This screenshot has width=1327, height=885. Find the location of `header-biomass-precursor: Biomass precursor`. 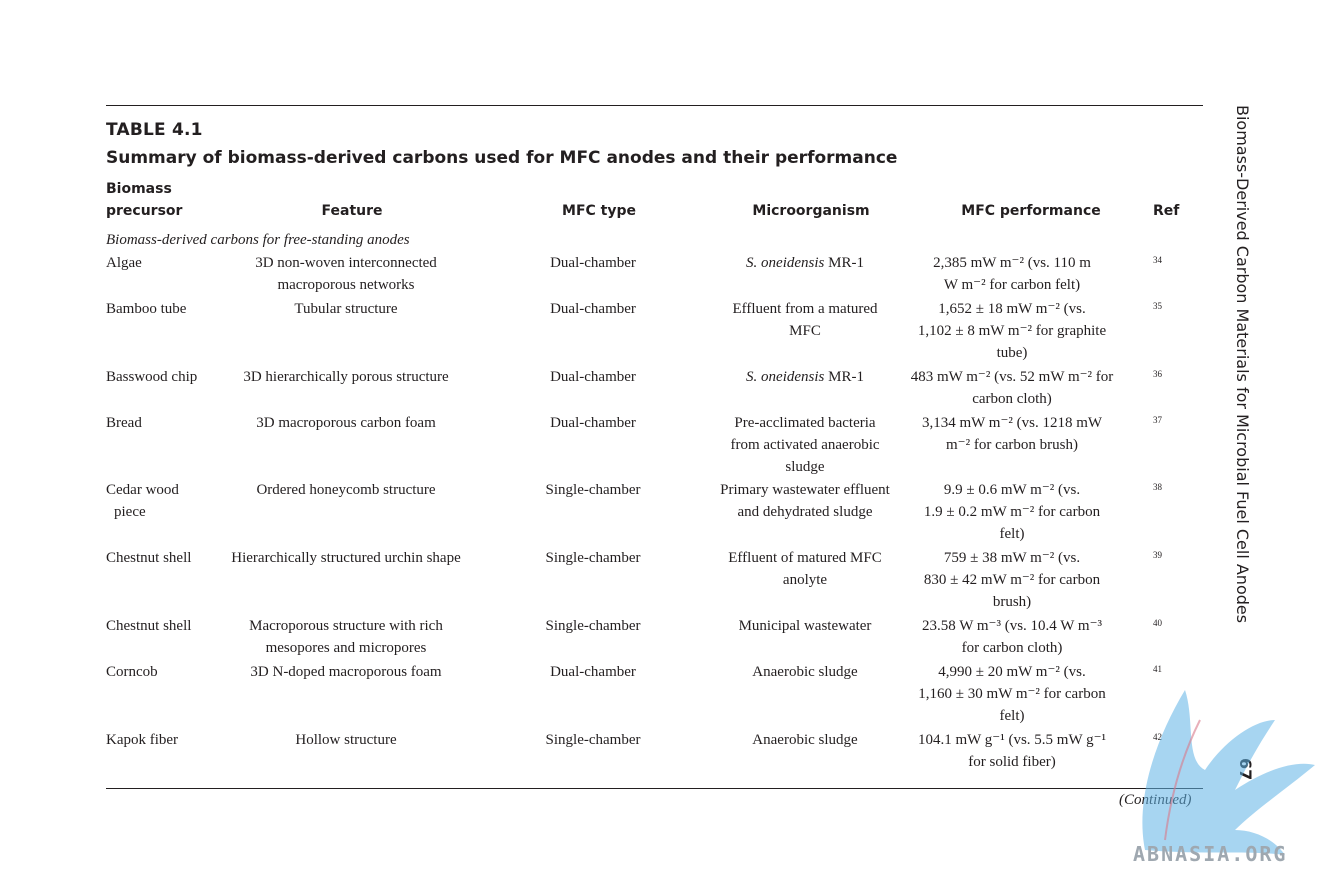

header-biomass-precursor: Biomass precursor is located at coordinates (144, 200).